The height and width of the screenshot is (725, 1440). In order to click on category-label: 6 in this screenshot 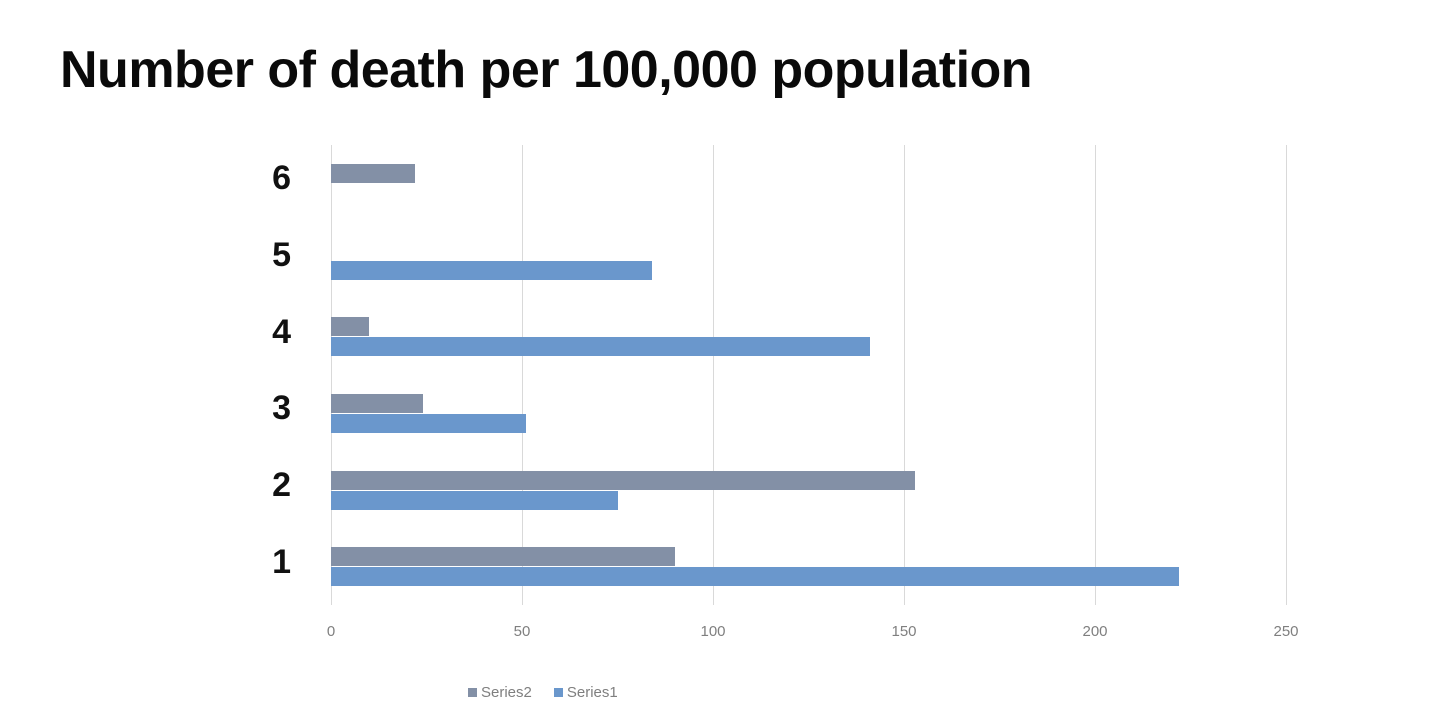, I will do `click(281, 178)`.